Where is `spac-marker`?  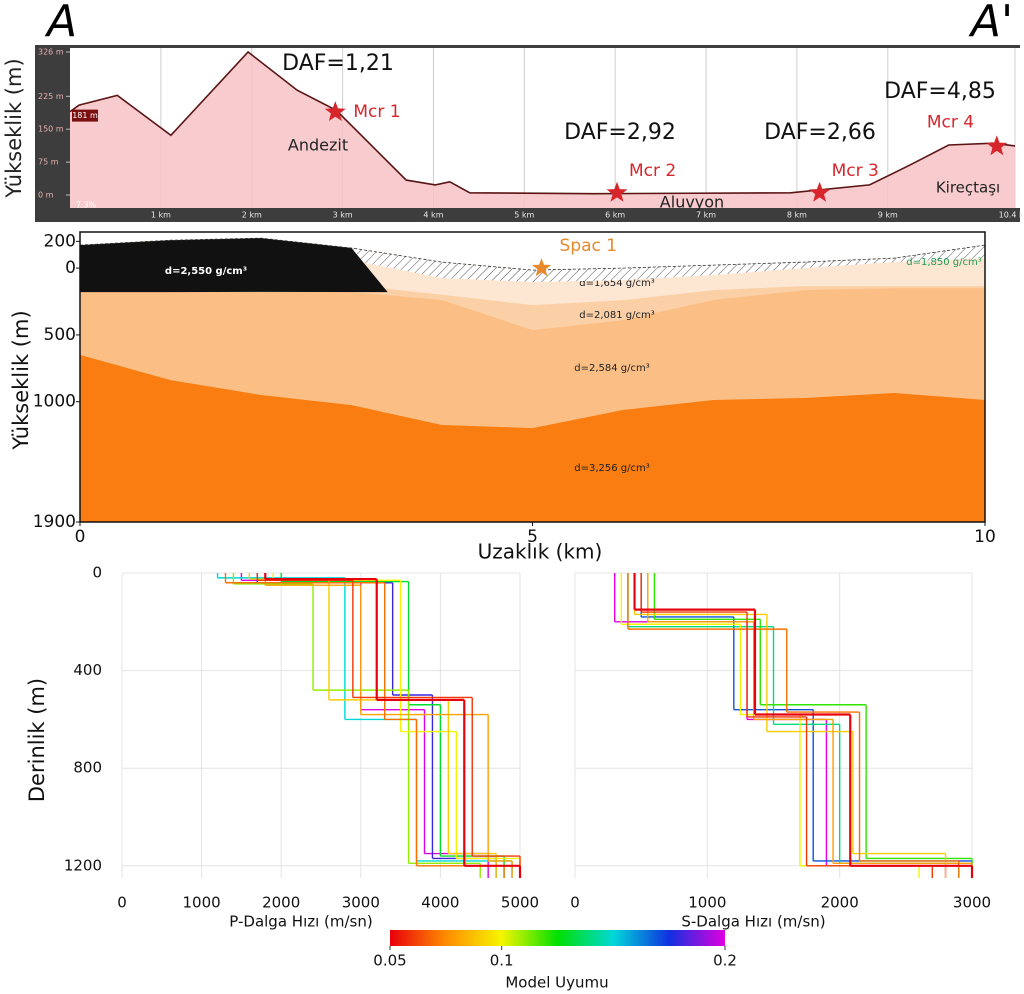 spac-marker is located at coordinates (542, 267).